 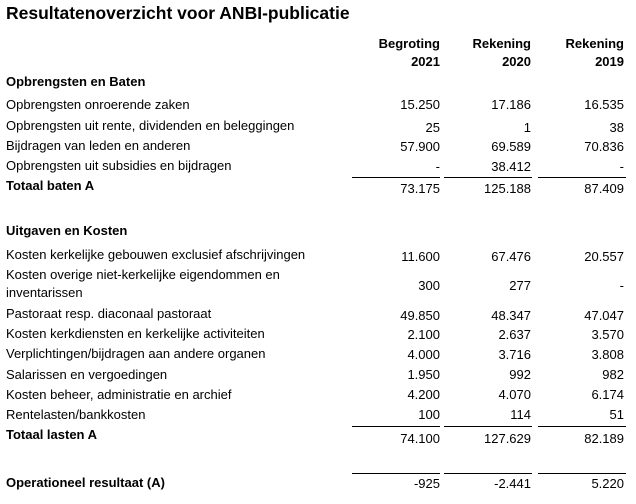 What do you see at coordinates (109, 313) in the screenshot?
I see `row-label: Pastoraat resp. diaconaal pastoraat` at bounding box center [109, 313].